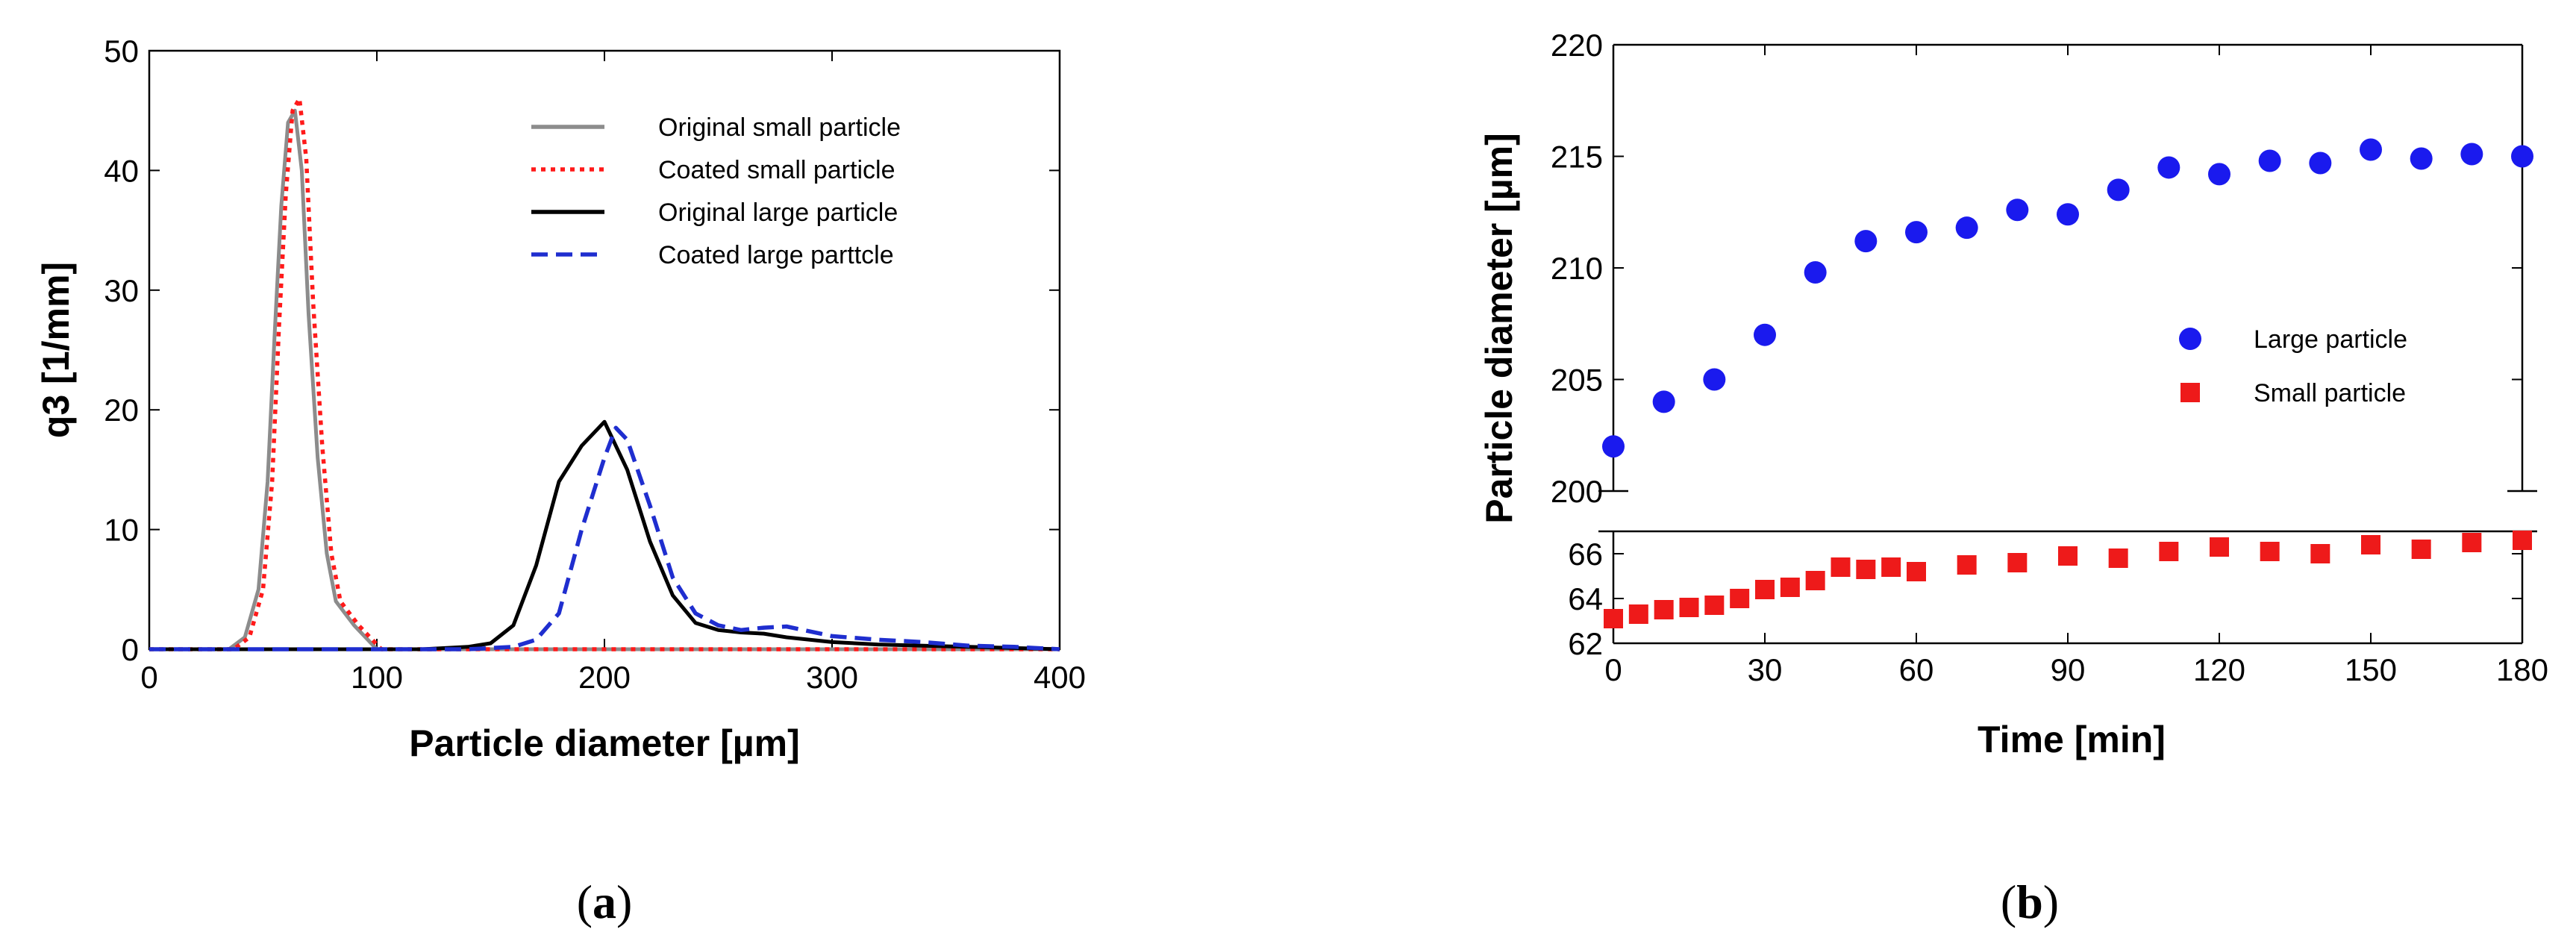 The width and height of the screenshot is (2576, 947). Describe the element at coordinates (1765, 669) in the screenshot. I see `chart-b-xtick-label: 30` at that location.